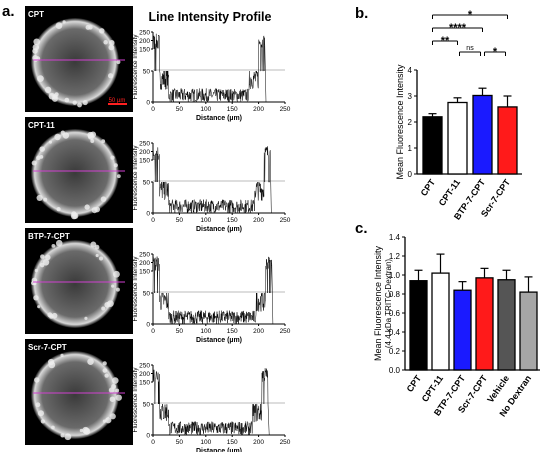  Describe the element at coordinates (388, 304) in the screenshot. I see `y-axis-label-2: (4.4 kDa TRITC-Dextran)` at that location.